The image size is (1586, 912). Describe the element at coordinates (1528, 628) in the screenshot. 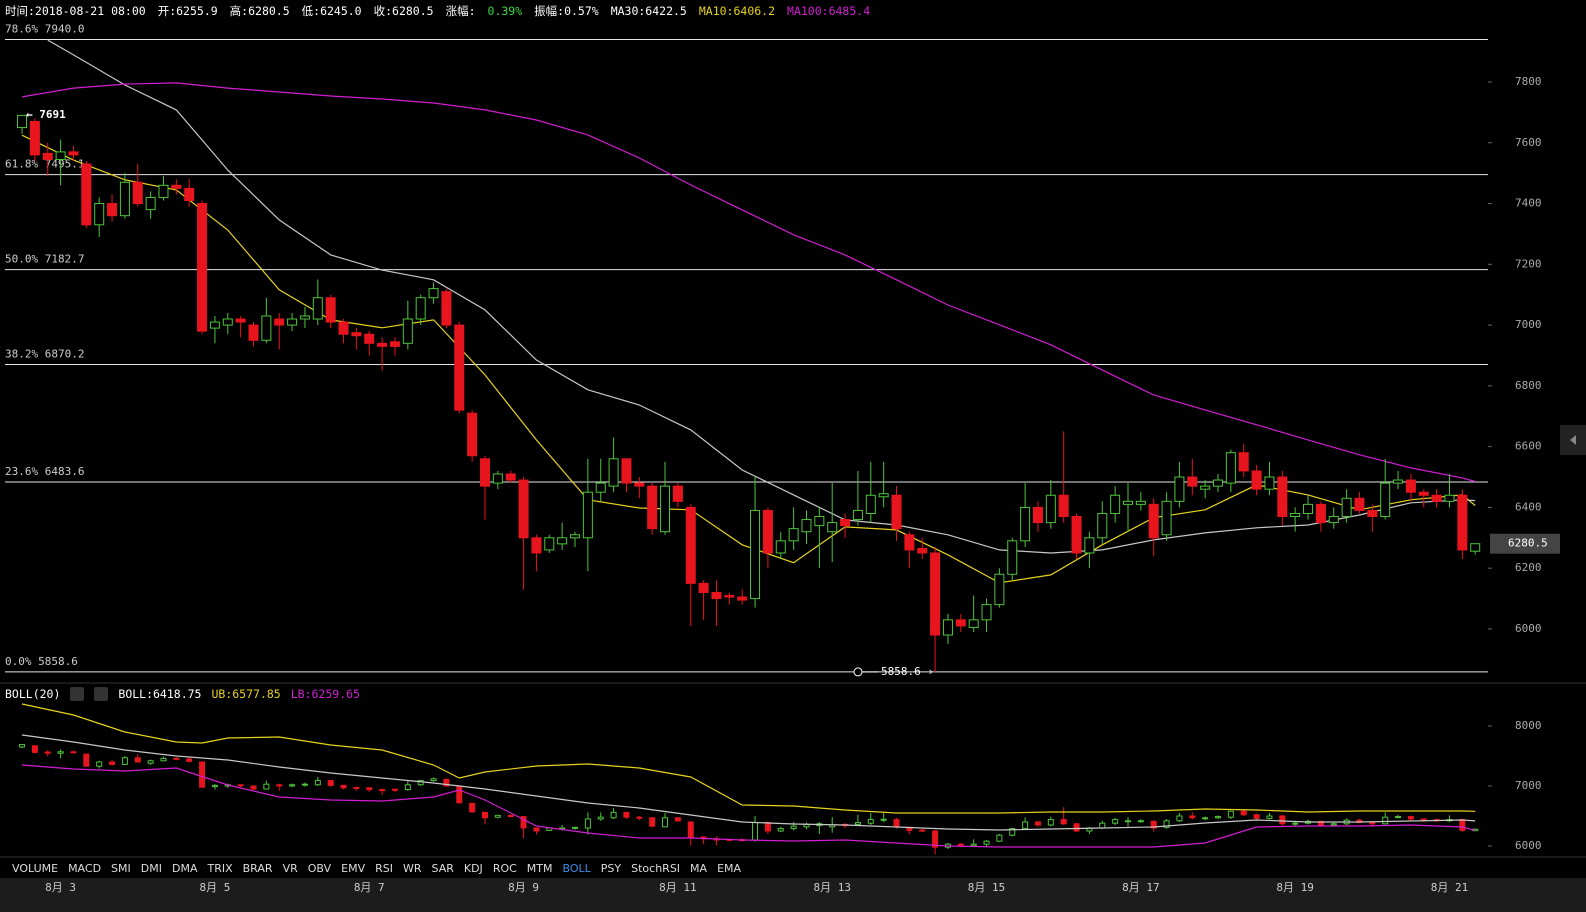

I see `y-tick-label: 6000` at that location.